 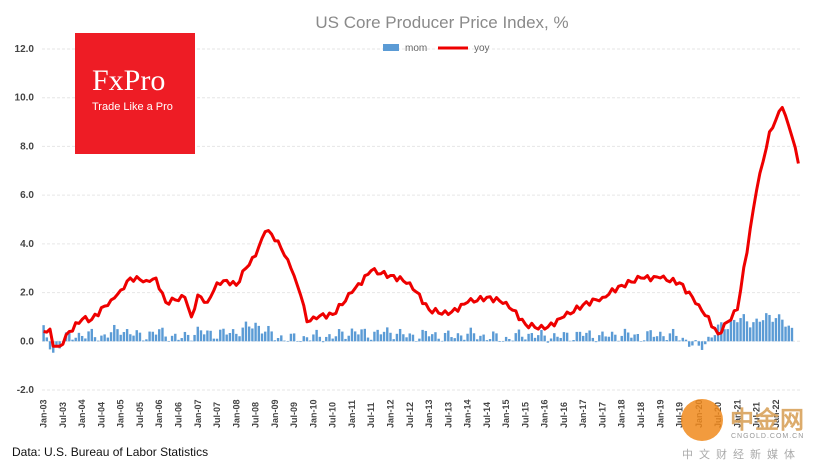 I want to click on legend-mom-swatch, so click(x=391, y=47).